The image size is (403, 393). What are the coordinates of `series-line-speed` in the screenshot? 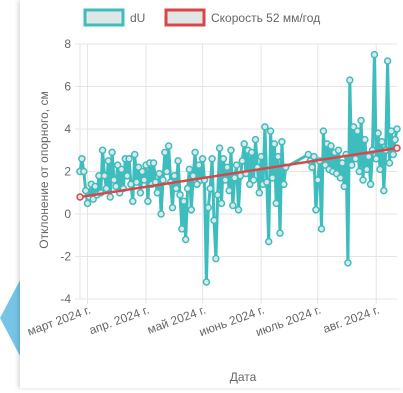 It's located at (238, 172).